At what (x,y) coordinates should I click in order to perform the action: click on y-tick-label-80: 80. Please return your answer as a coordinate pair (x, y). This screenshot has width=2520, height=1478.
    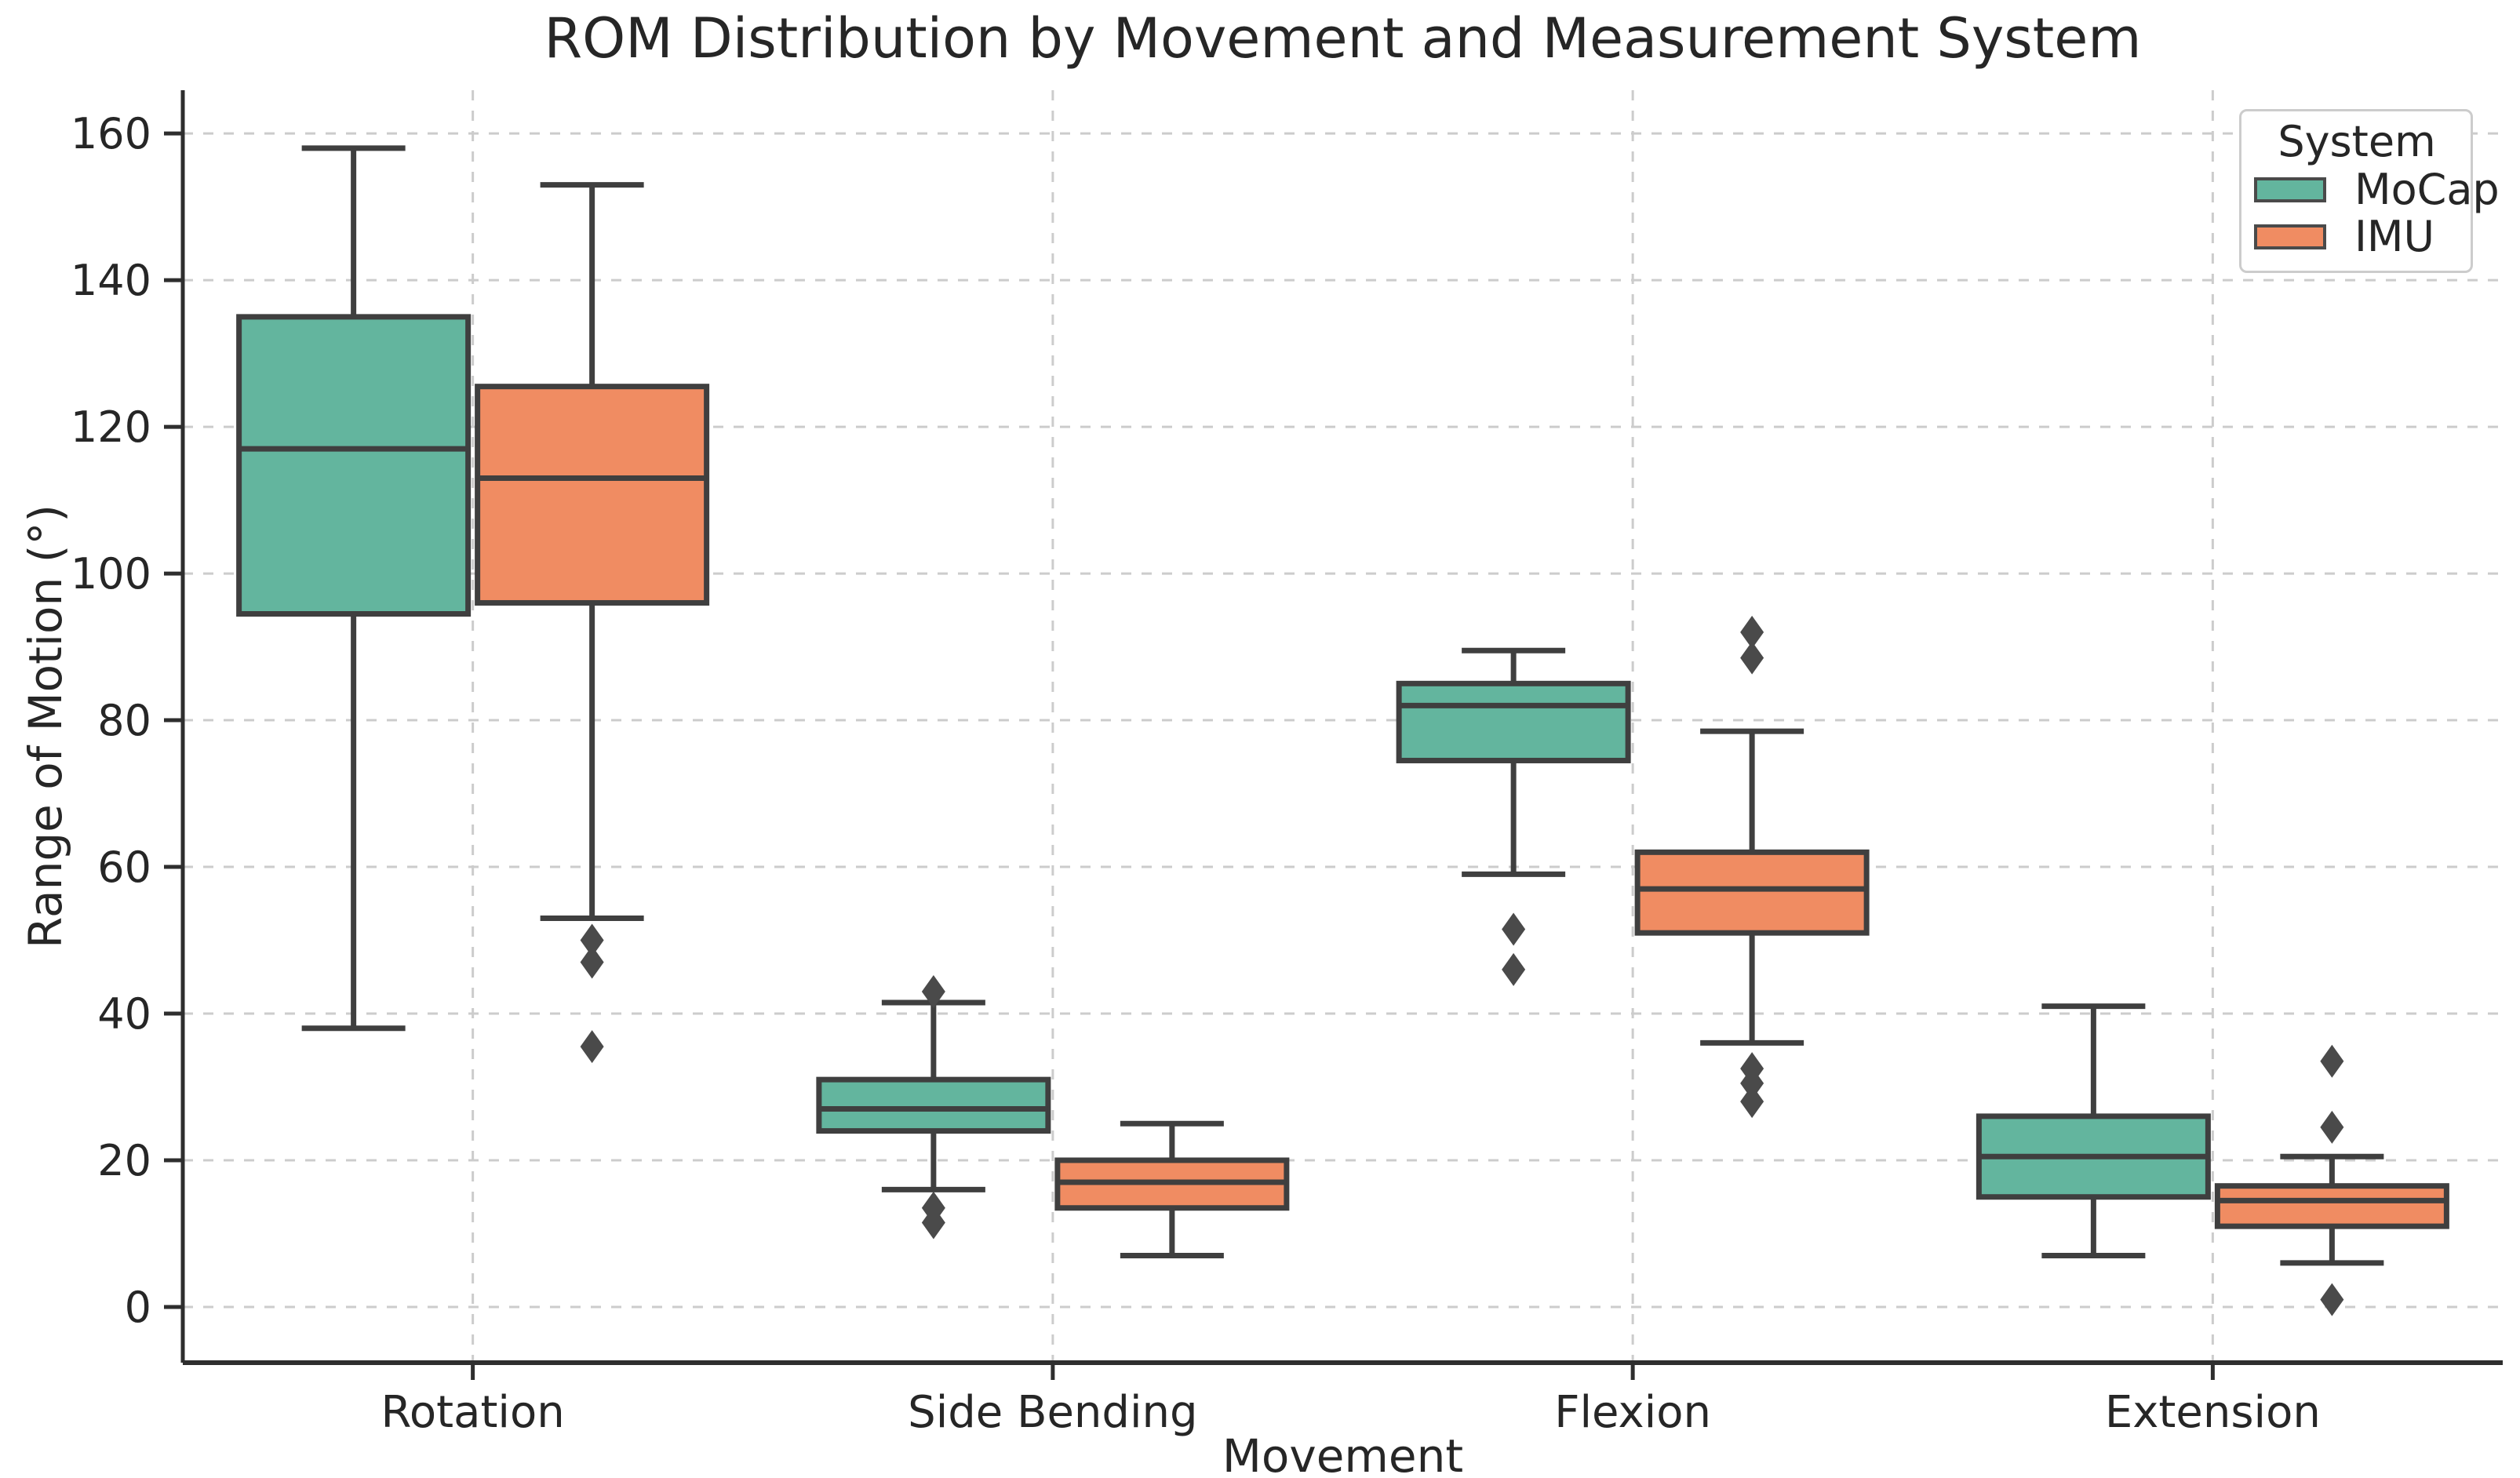
    Looking at the image, I should click on (124, 720).